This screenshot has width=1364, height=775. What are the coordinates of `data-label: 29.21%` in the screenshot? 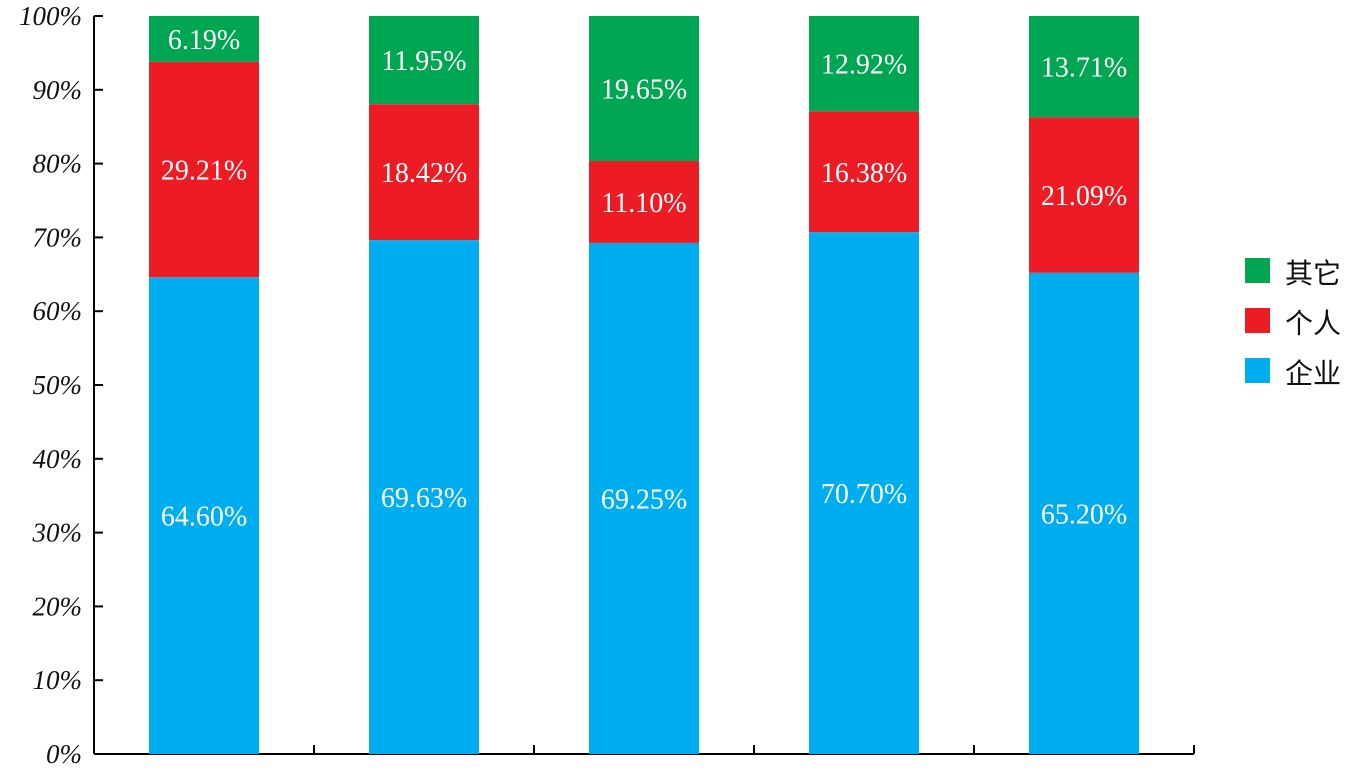 It's located at (204, 170).